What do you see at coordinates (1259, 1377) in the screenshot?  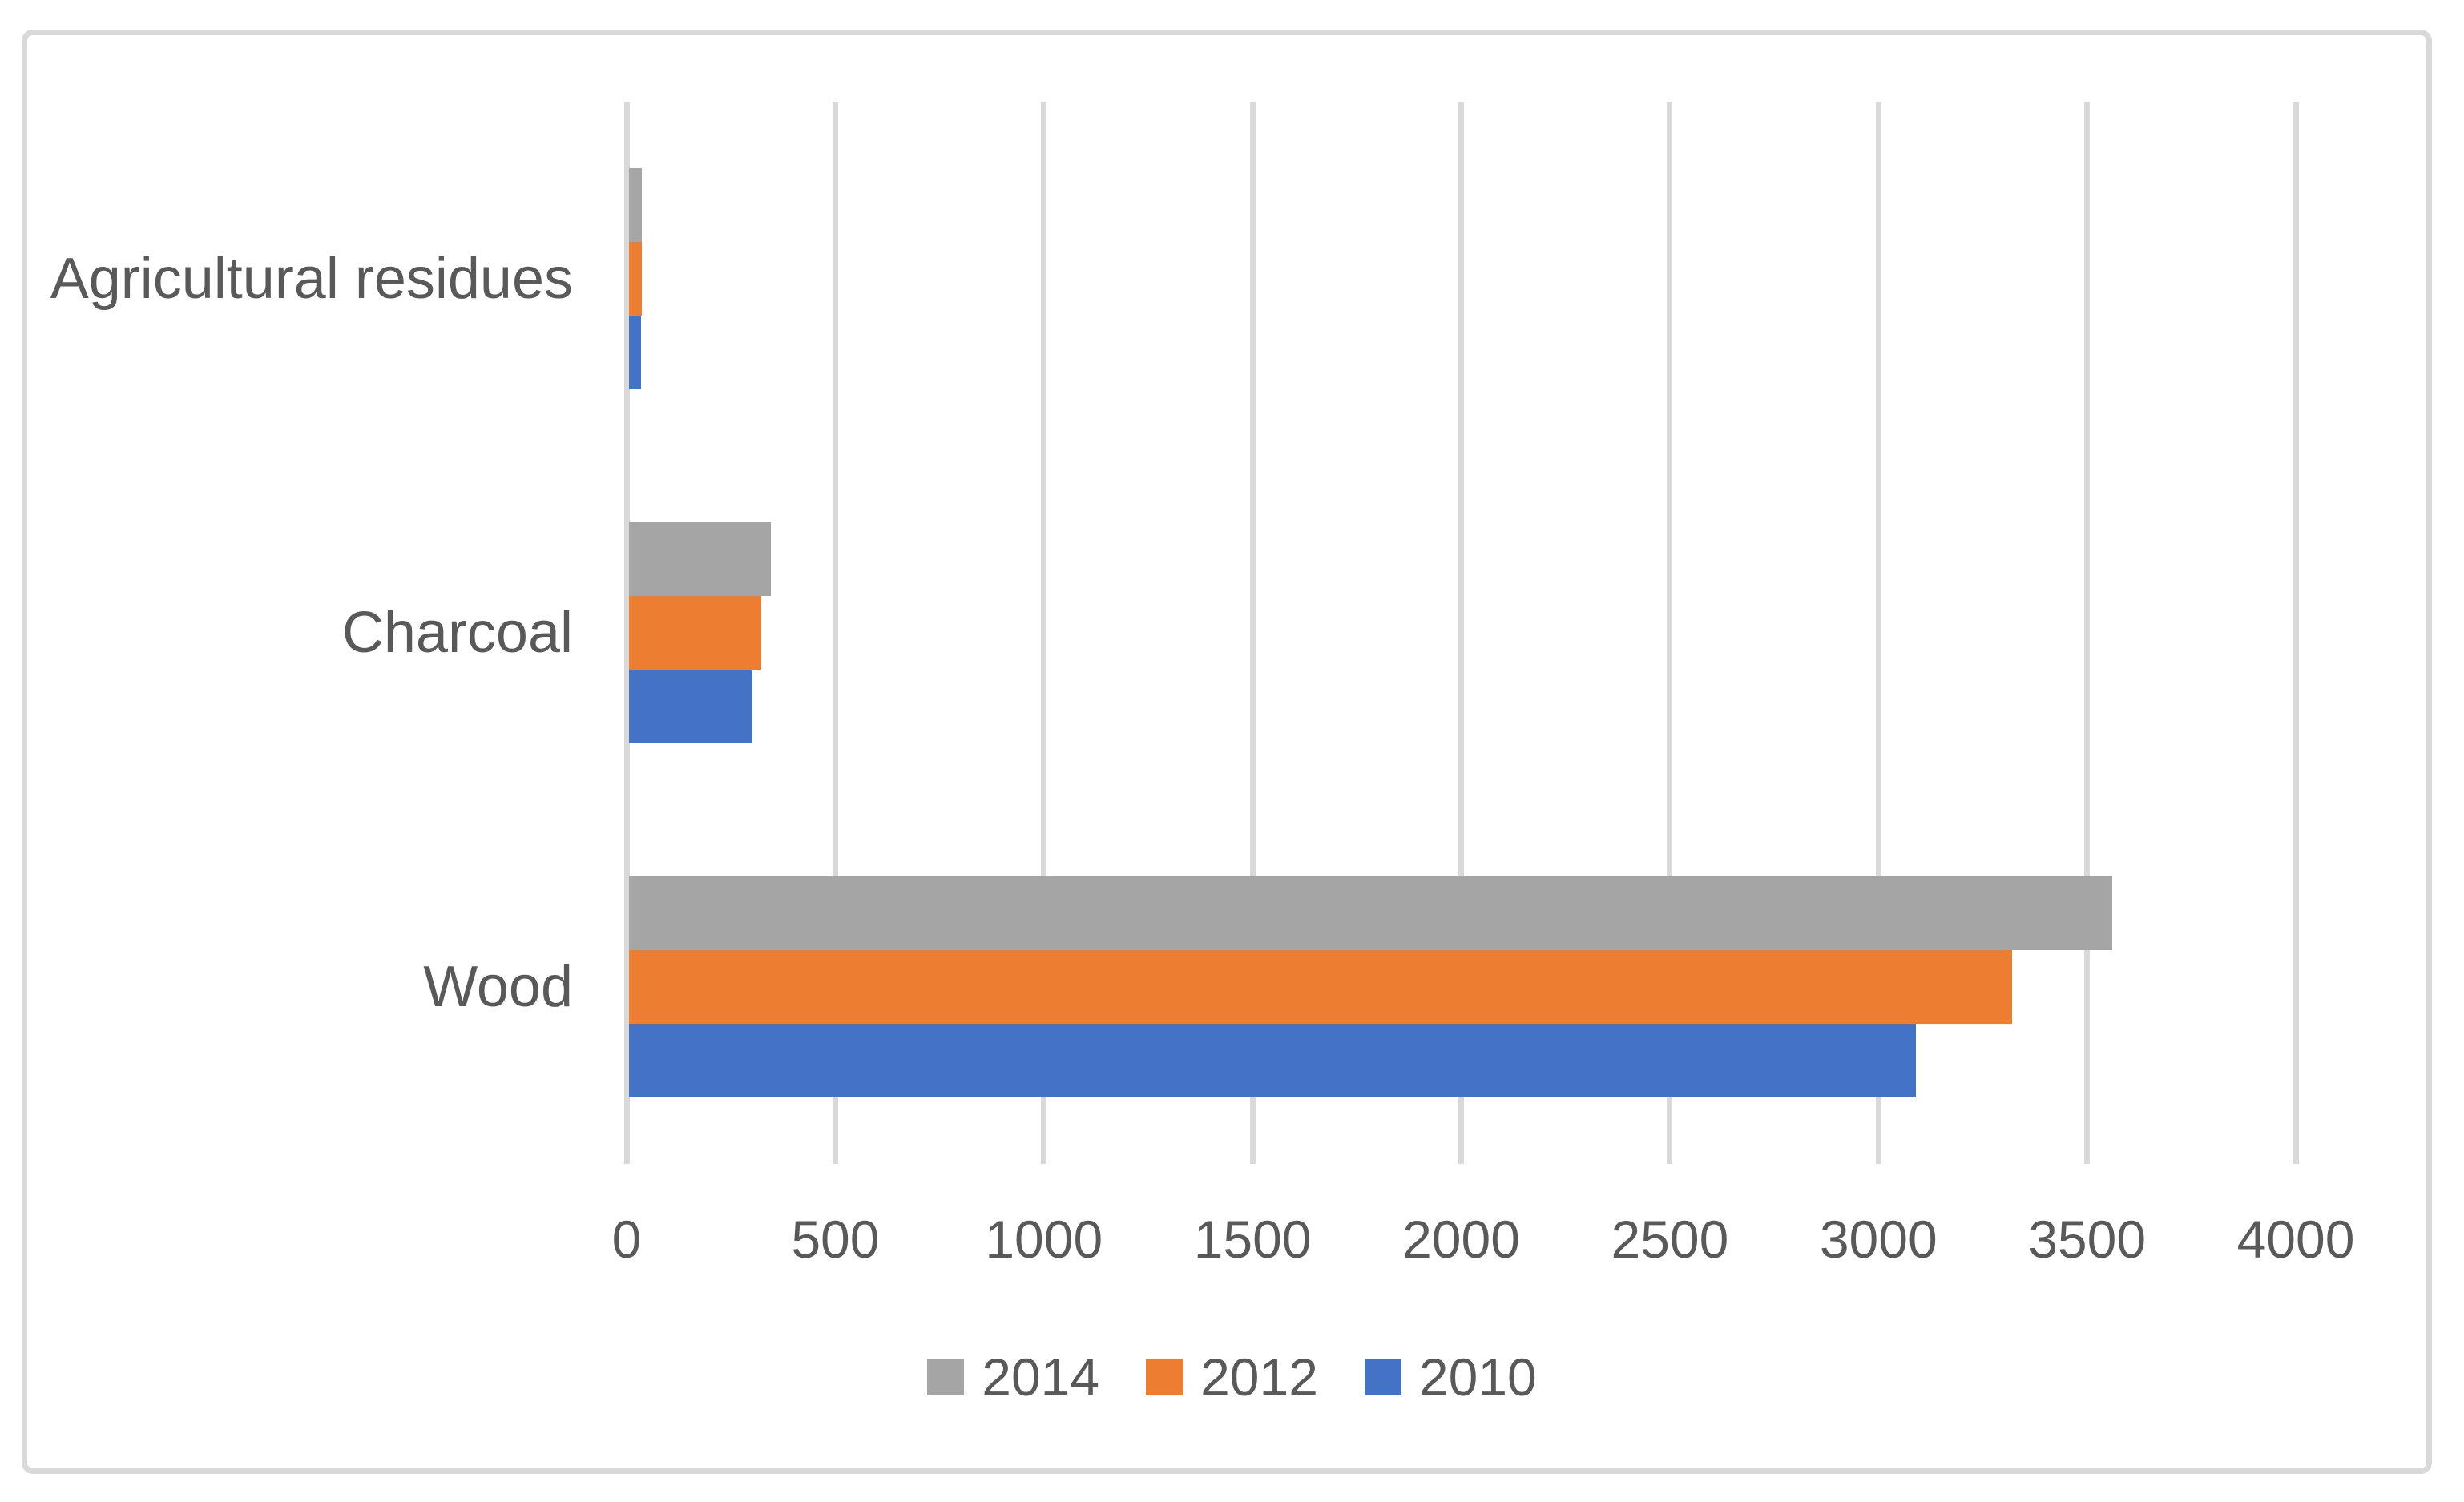 I see `legend-label-2012: 2012` at bounding box center [1259, 1377].